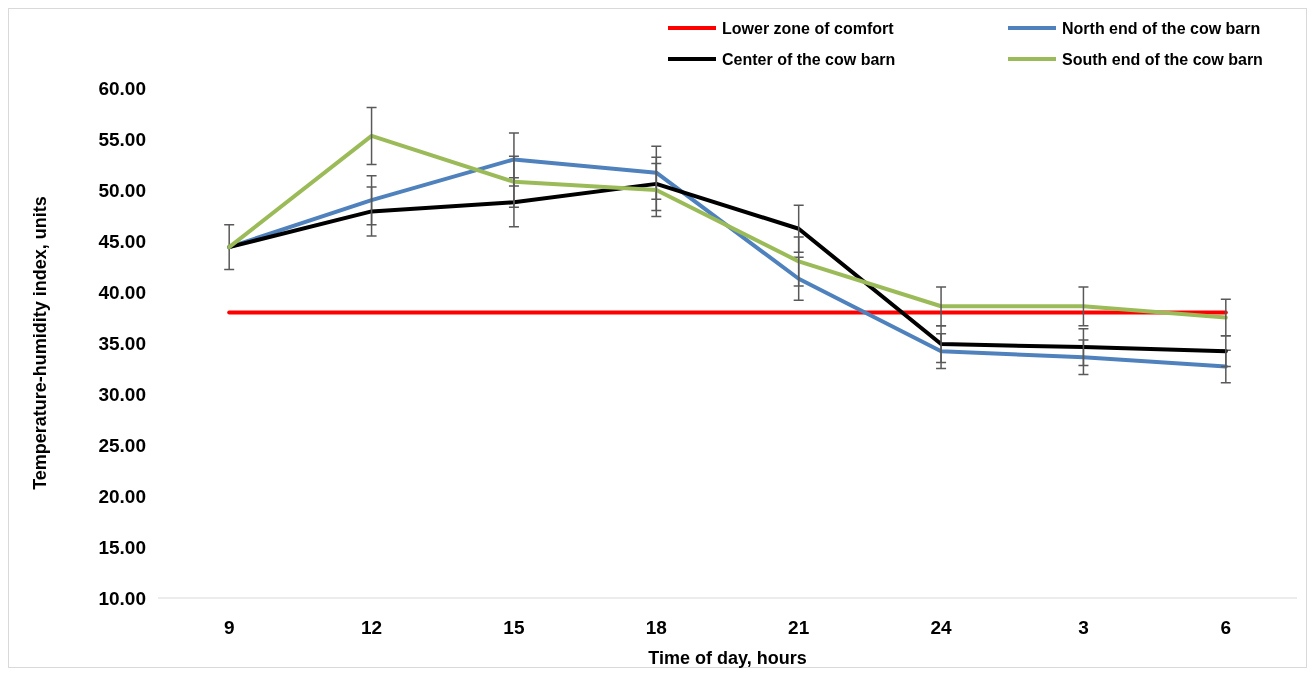 The image size is (1315, 676). Describe the element at coordinates (122, 241) in the screenshot. I see `y-tick-label: 45.00` at that location.